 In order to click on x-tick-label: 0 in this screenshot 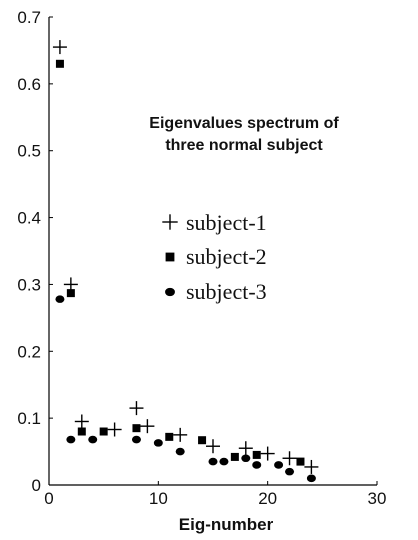, I will do `click(48, 498)`.